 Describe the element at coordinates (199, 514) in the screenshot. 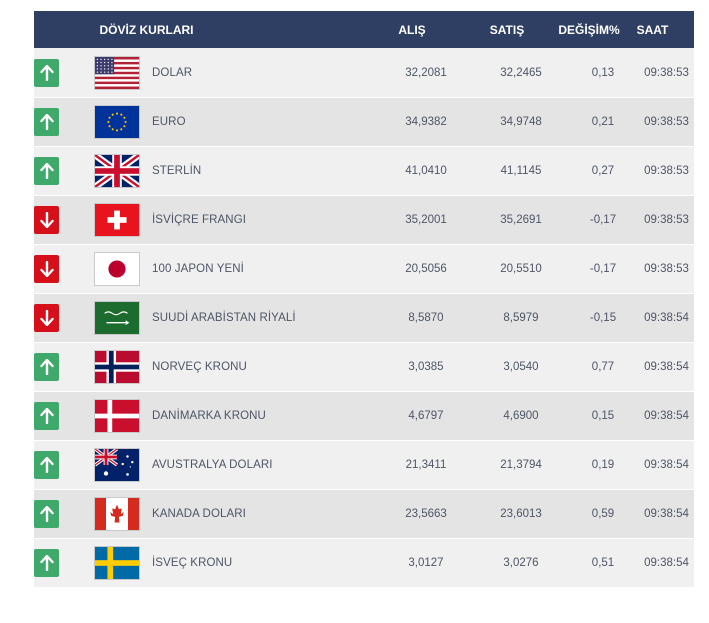

I see `currency-name: KANADA DOLARI` at that location.